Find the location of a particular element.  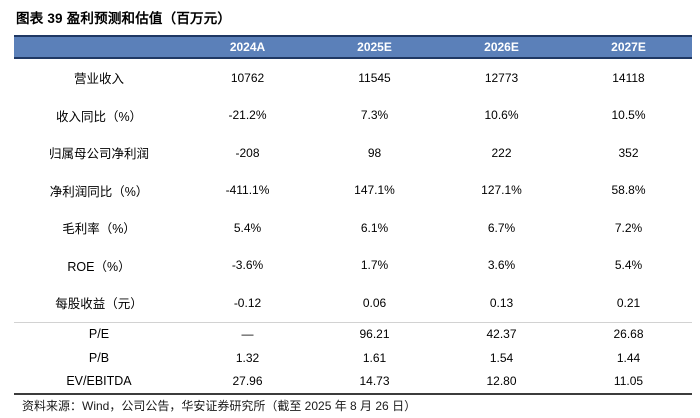

row-label: P/B is located at coordinates (99, 357).